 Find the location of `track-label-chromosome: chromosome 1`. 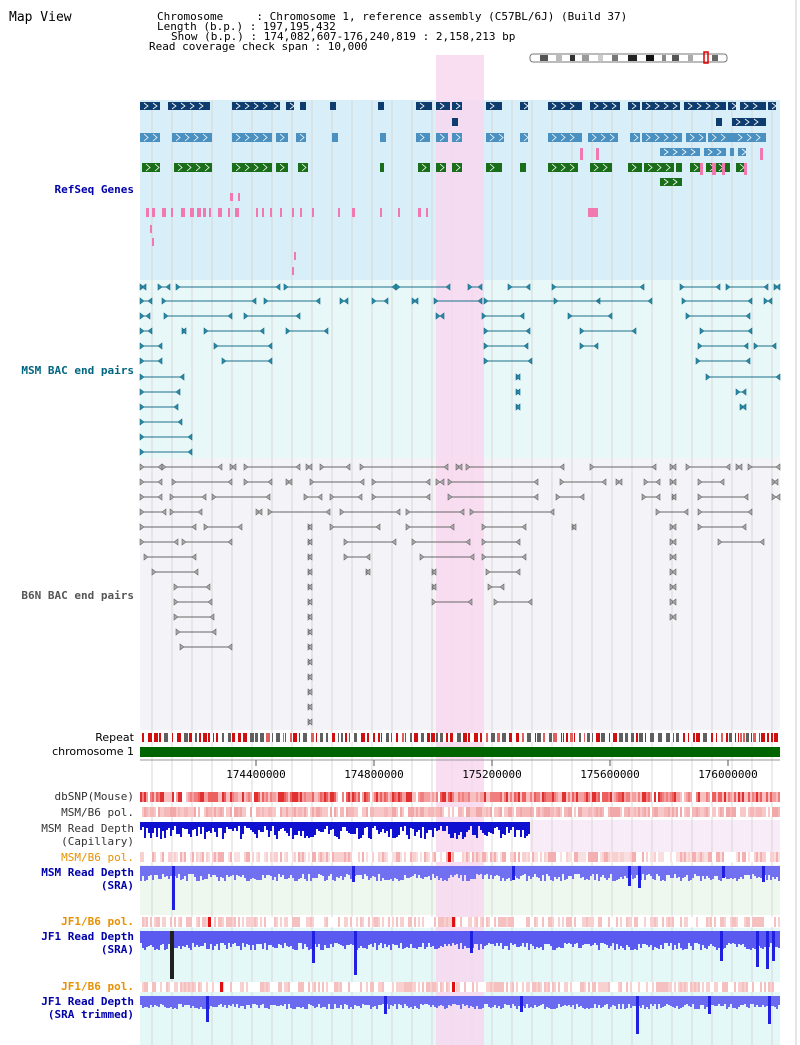

track-label-chromosome: chromosome 1 is located at coordinates (93, 751).